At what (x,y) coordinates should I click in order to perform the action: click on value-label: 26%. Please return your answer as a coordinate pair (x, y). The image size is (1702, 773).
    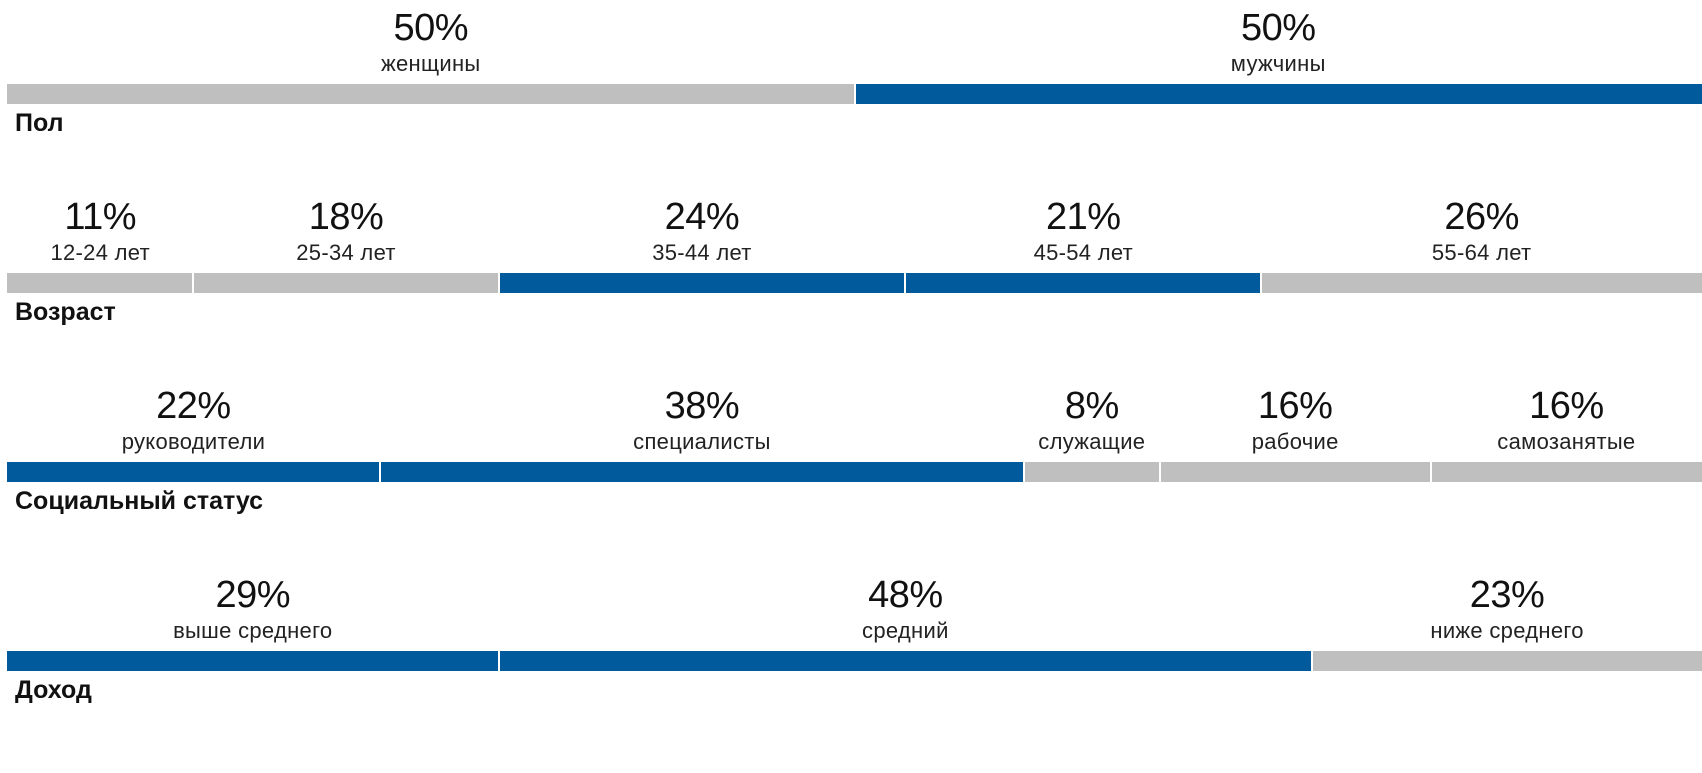
    Looking at the image, I should click on (1482, 217).